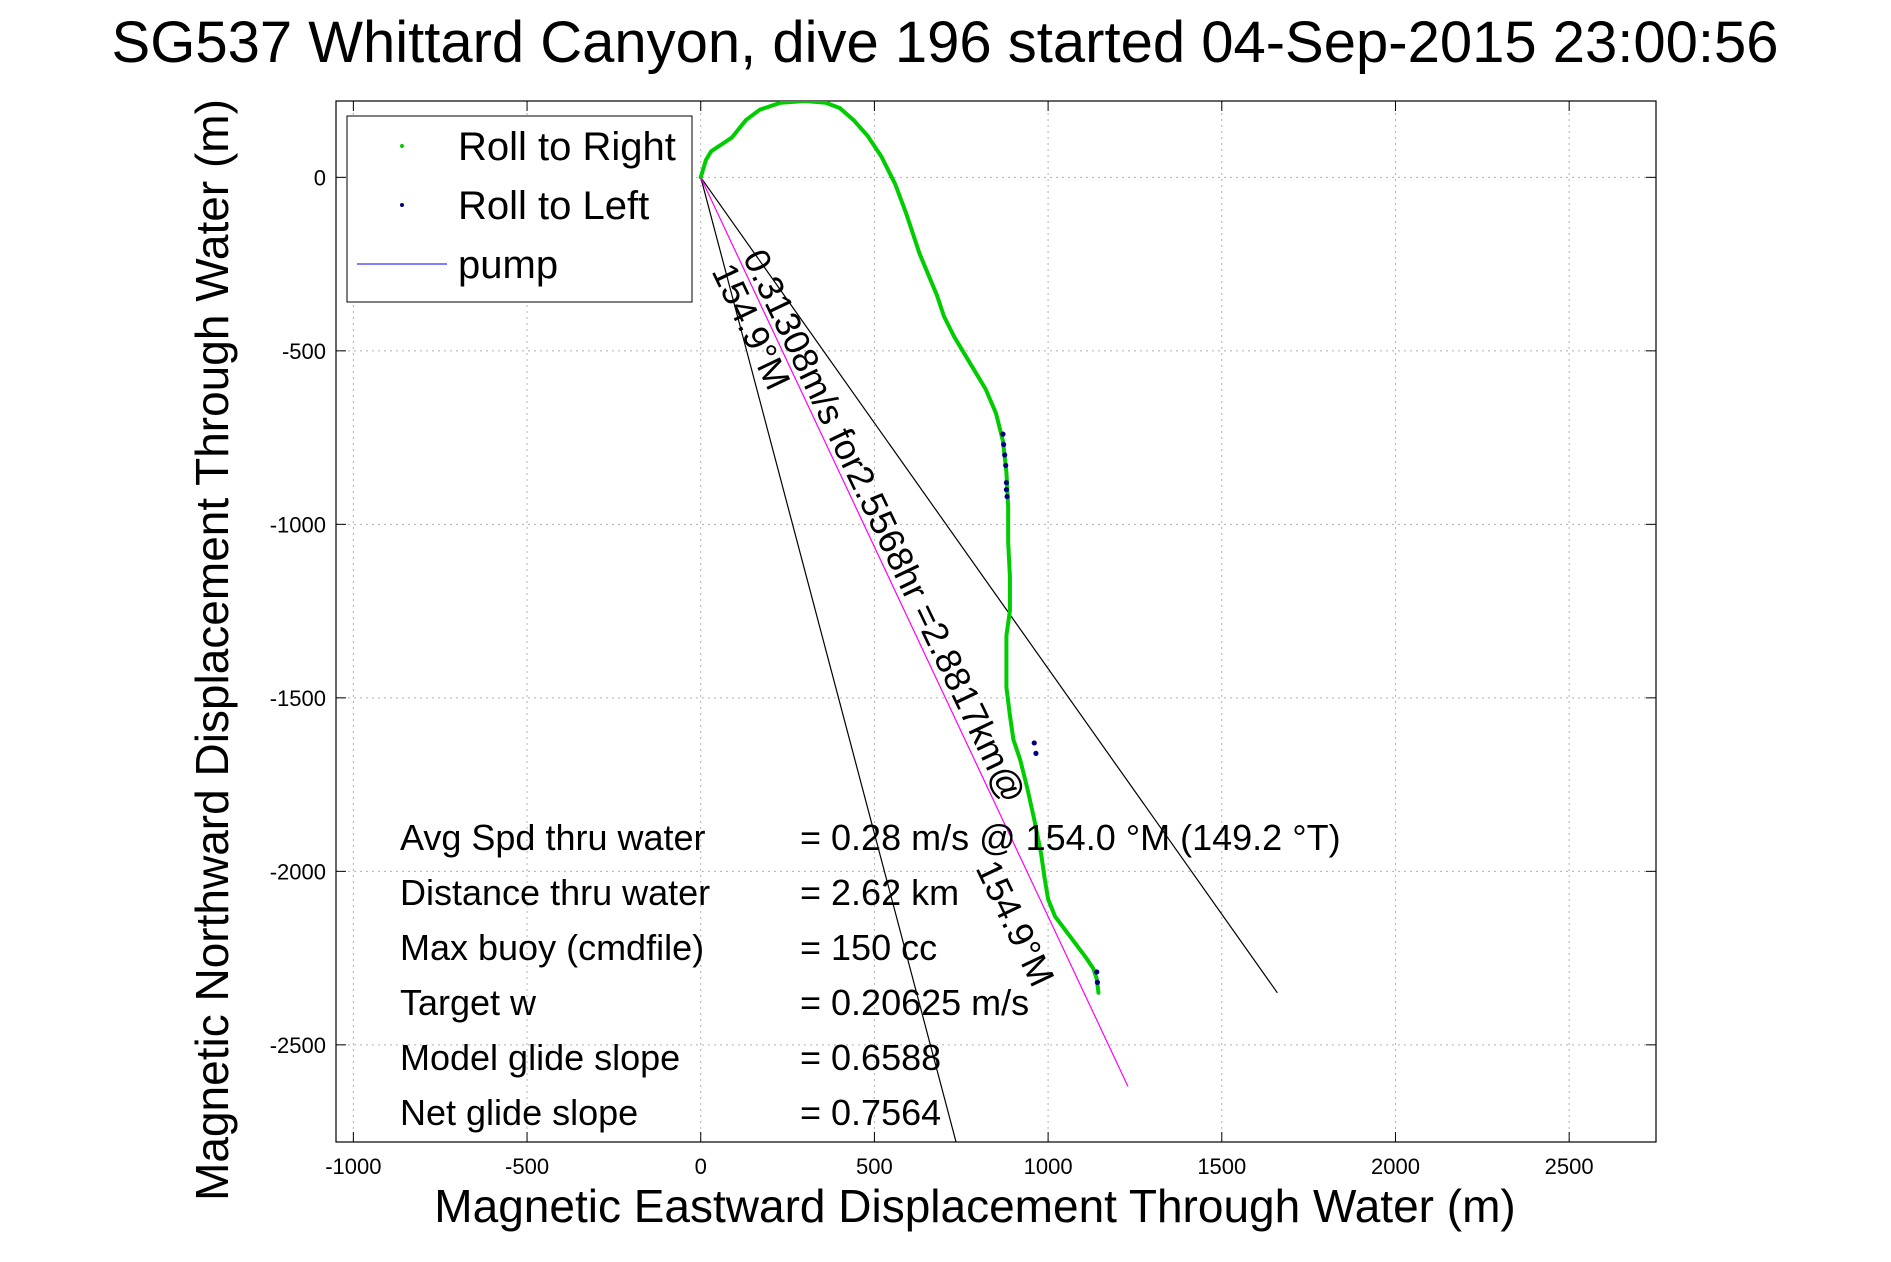  What do you see at coordinates (298, 524) in the screenshot?
I see `y-tick-label: -1000` at bounding box center [298, 524].